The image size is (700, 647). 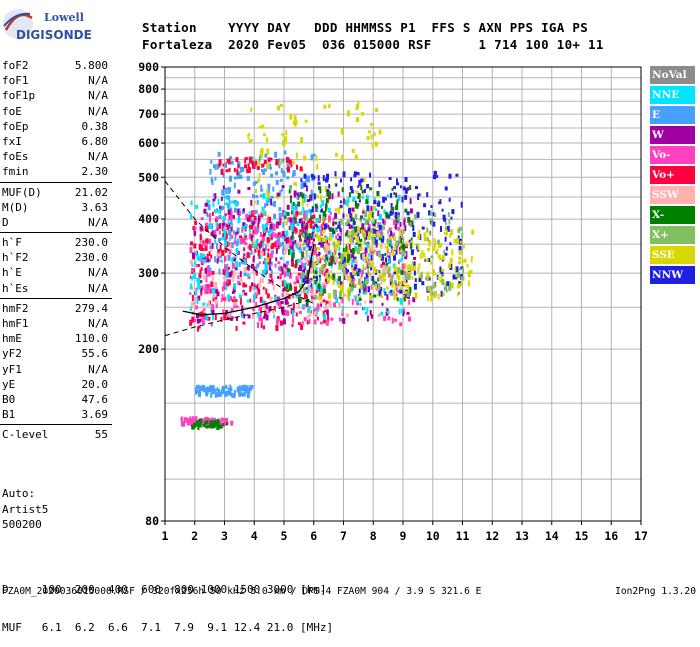 What do you see at coordinates (148, 273) in the screenshot?
I see `y-tick-label: 300` at bounding box center [148, 273].